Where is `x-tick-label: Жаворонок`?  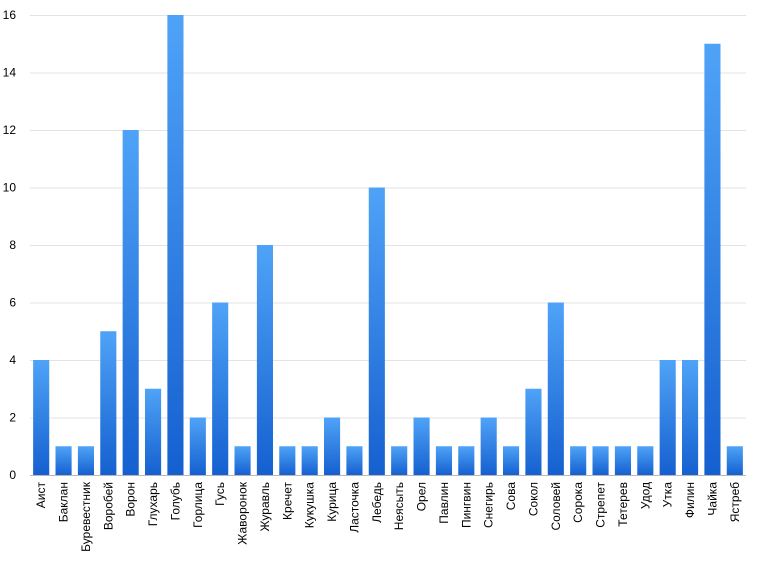
x-tick-label: Жаворонок is located at coordinates (243, 512).